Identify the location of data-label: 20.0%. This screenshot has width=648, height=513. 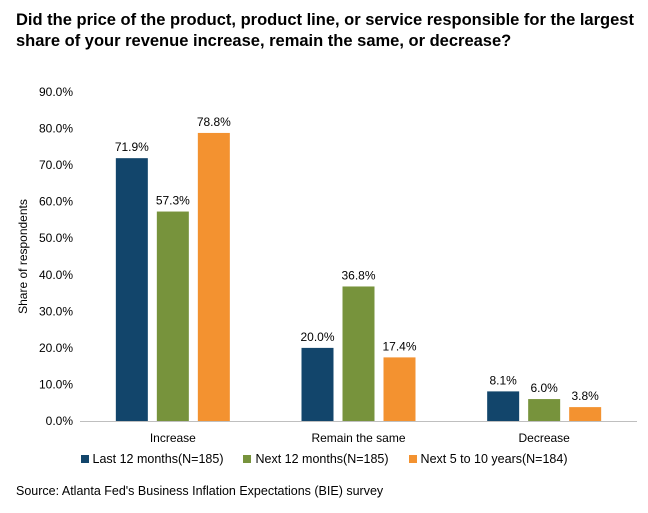
(317, 337).